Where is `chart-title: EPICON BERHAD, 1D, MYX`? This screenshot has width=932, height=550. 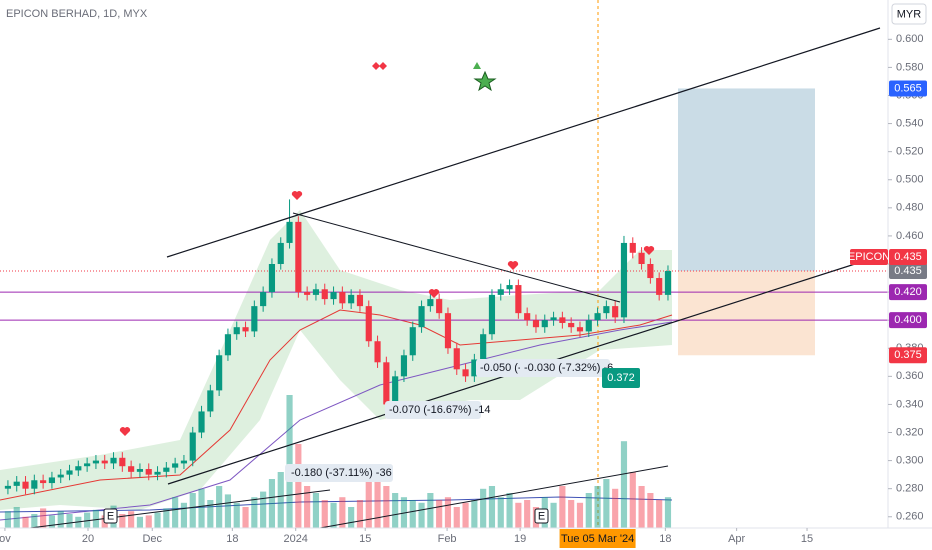
chart-title: EPICON BERHAD, 1D, MYX is located at coordinates (77, 14).